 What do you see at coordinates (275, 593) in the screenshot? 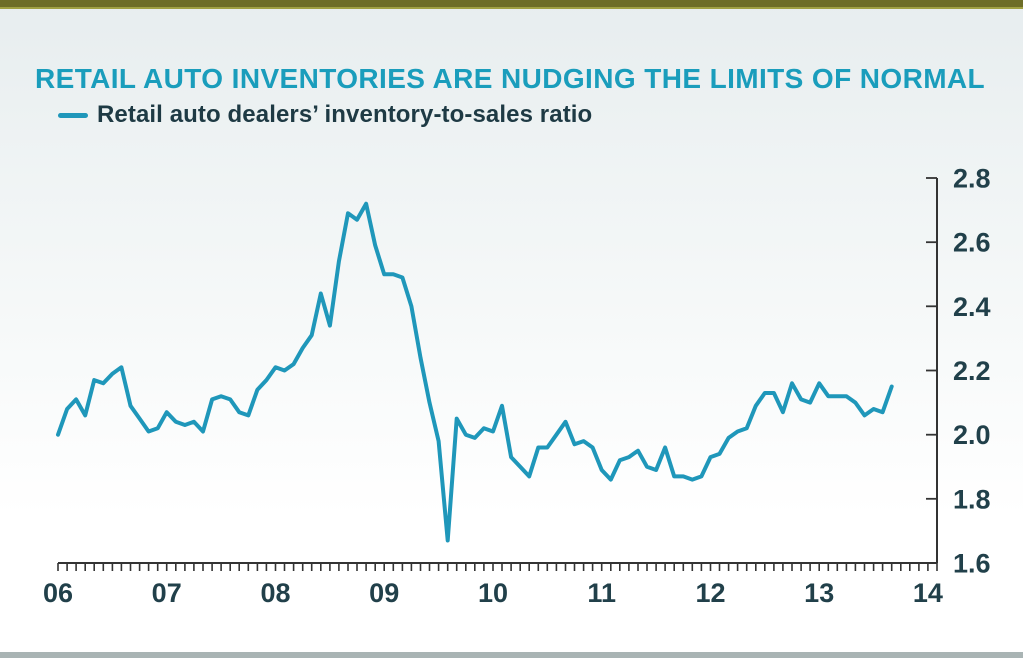
I see `x-tick-label: 08` at bounding box center [275, 593].